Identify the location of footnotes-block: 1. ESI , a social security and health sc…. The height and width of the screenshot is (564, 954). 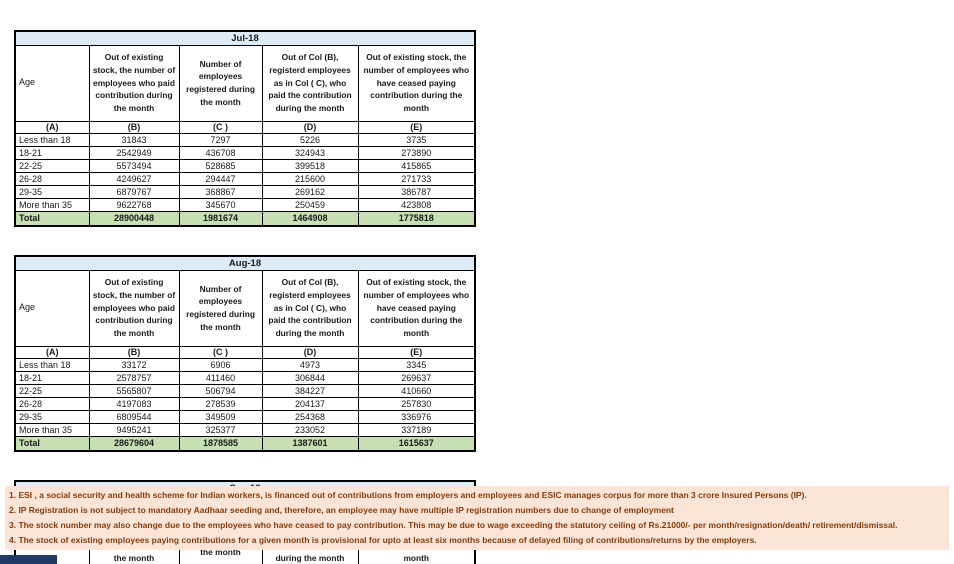
(477, 518).